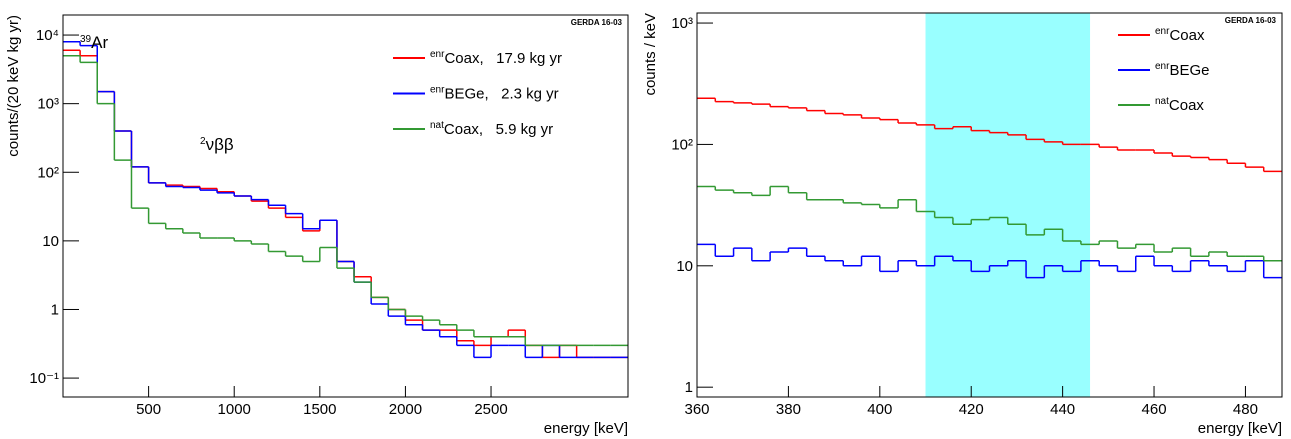 The image size is (1291, 439). What do you see at coordinates (47, 35) in the screenshot?
I see `y-tick-label: 10⁴` at bounding box center [47, 35].